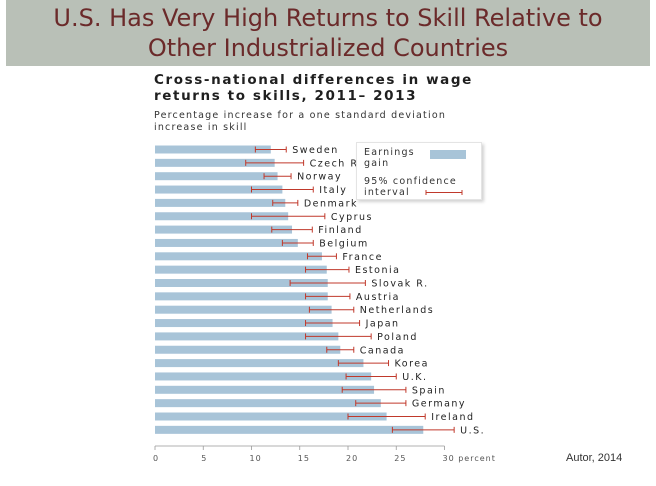 This screenshot has width=656, height=486. Describe the element at coordinates (333, 190) in the screenshot. I see `category-label-3: Italy` at that location.